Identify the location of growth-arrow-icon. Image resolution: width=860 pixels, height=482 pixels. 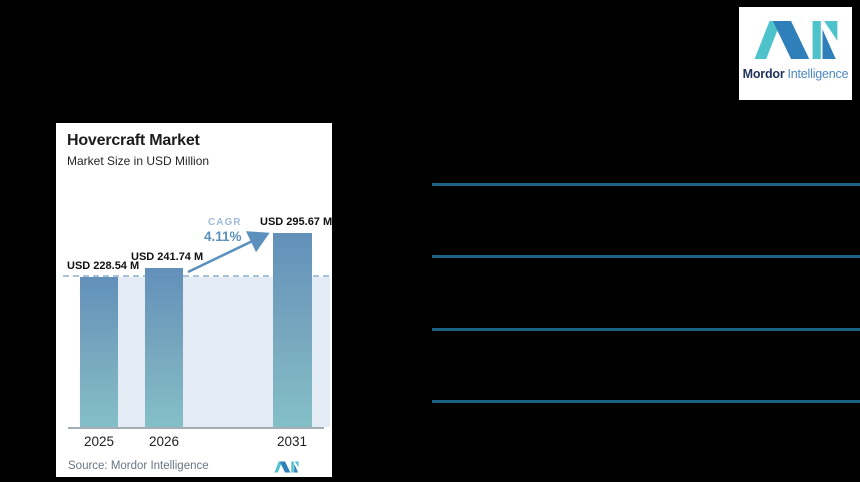
(228, 252).